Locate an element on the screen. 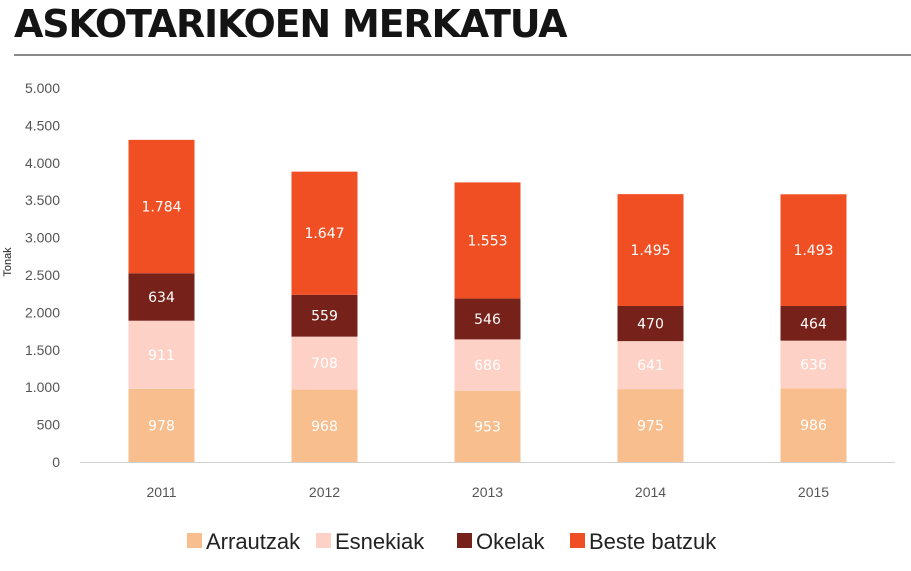  x-tick-label: 2011 is located at coordinates (161, 492).